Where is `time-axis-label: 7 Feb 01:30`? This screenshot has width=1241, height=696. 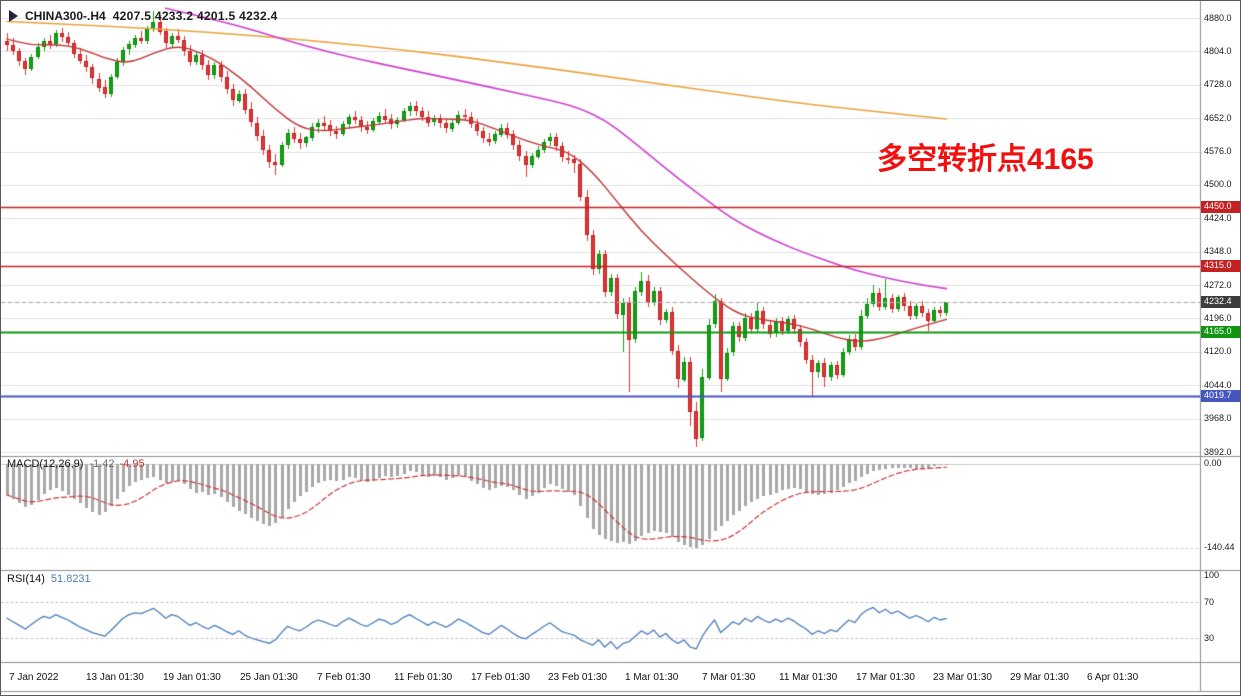 time-axis-label: 7 Feb 01:30 is located at coordinates (344, 677).